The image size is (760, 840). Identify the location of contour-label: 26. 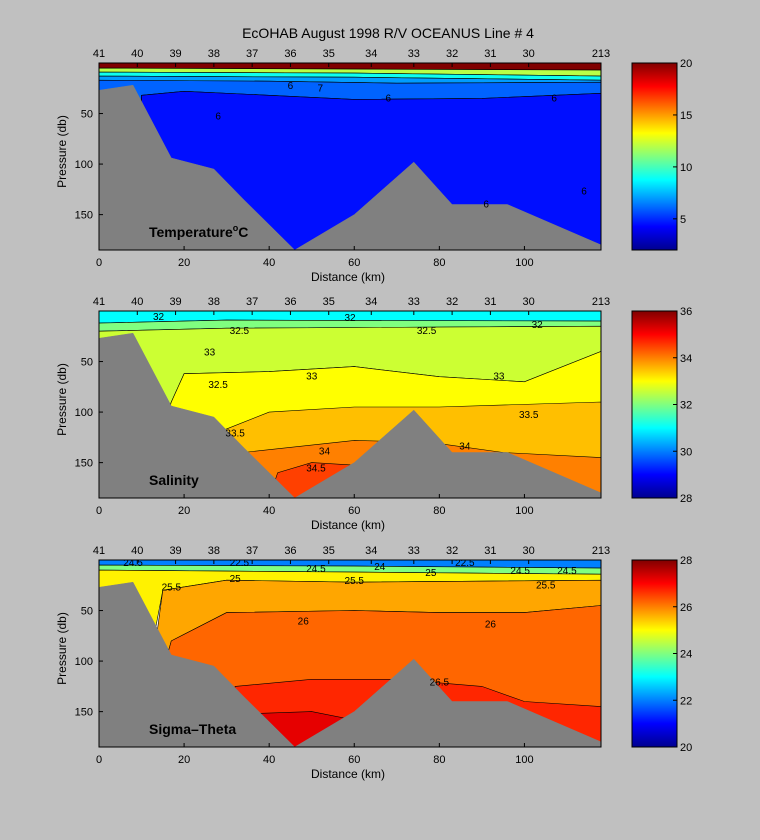
(491, 625).